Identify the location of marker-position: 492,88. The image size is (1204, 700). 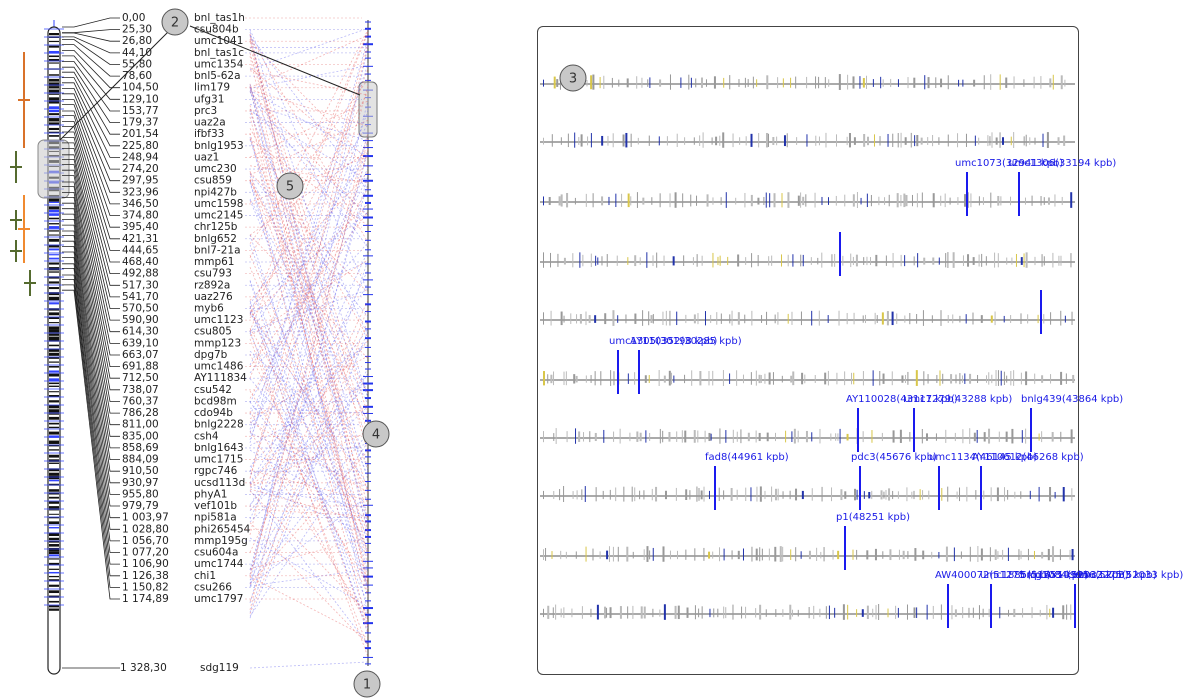
(140, 274).